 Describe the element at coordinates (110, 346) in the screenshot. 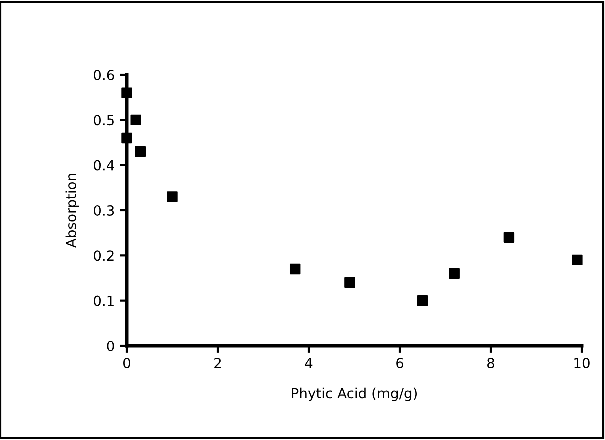

I see `y-tick-label: 0` at that location.